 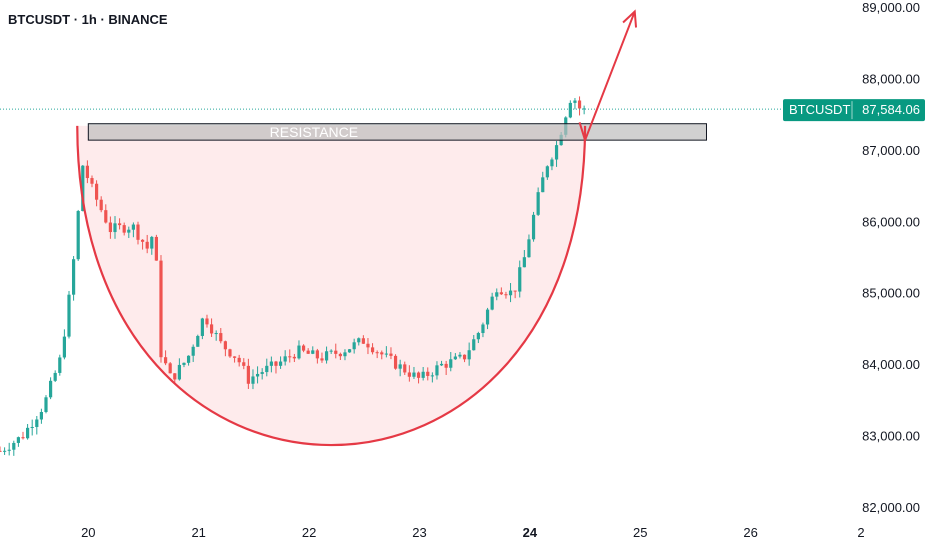 I want to click on chart-title: BTCUSDT · 1h · BINANCE, so click(x=88, y=19).